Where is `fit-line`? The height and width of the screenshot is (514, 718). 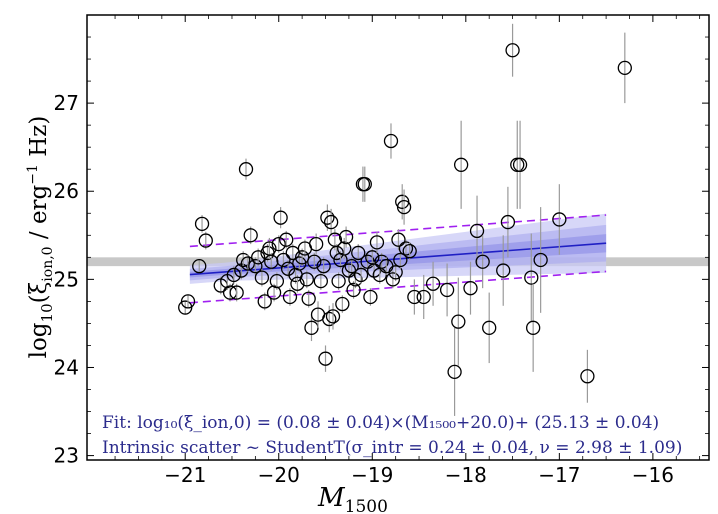
fit-line is located at coordinates (398, 259).